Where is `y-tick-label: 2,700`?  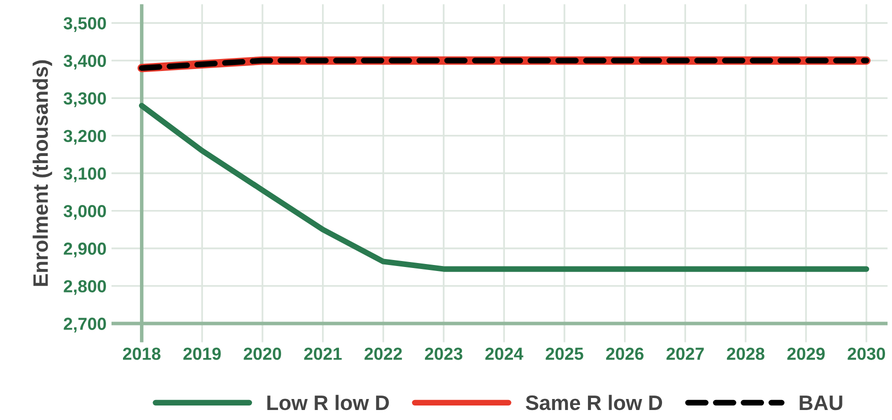
y-tick-label: 2,700 is located at coordinates (85, 325).